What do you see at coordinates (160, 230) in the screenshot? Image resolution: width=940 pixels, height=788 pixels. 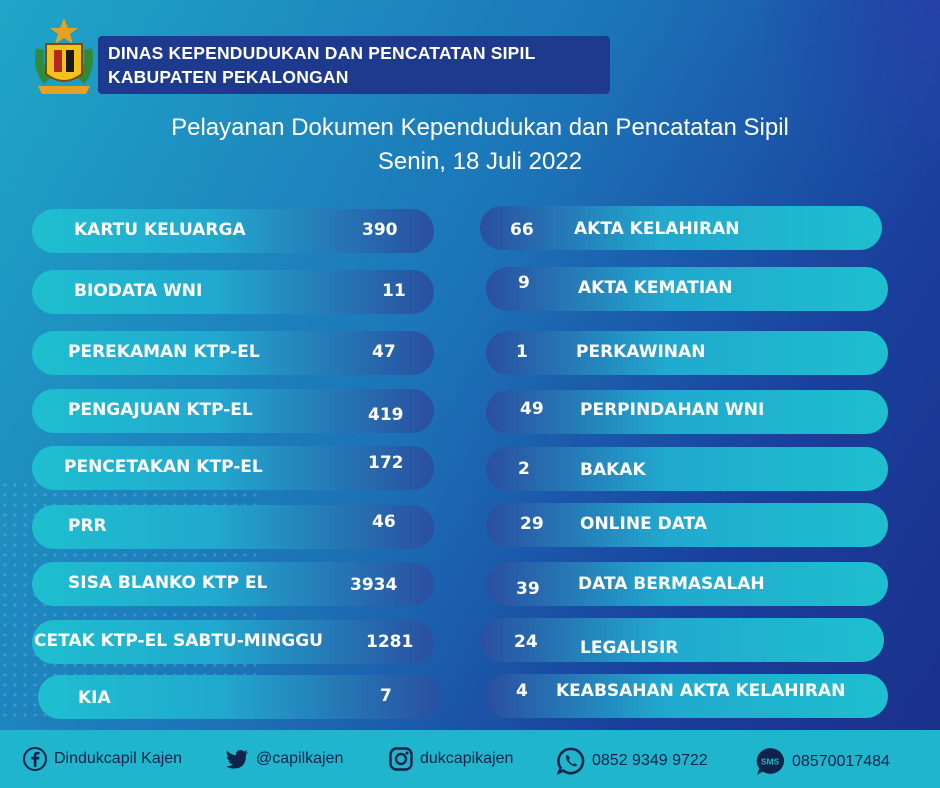 I see `service-label: KARTU KELUARGA` at bounding box center [160, 230].